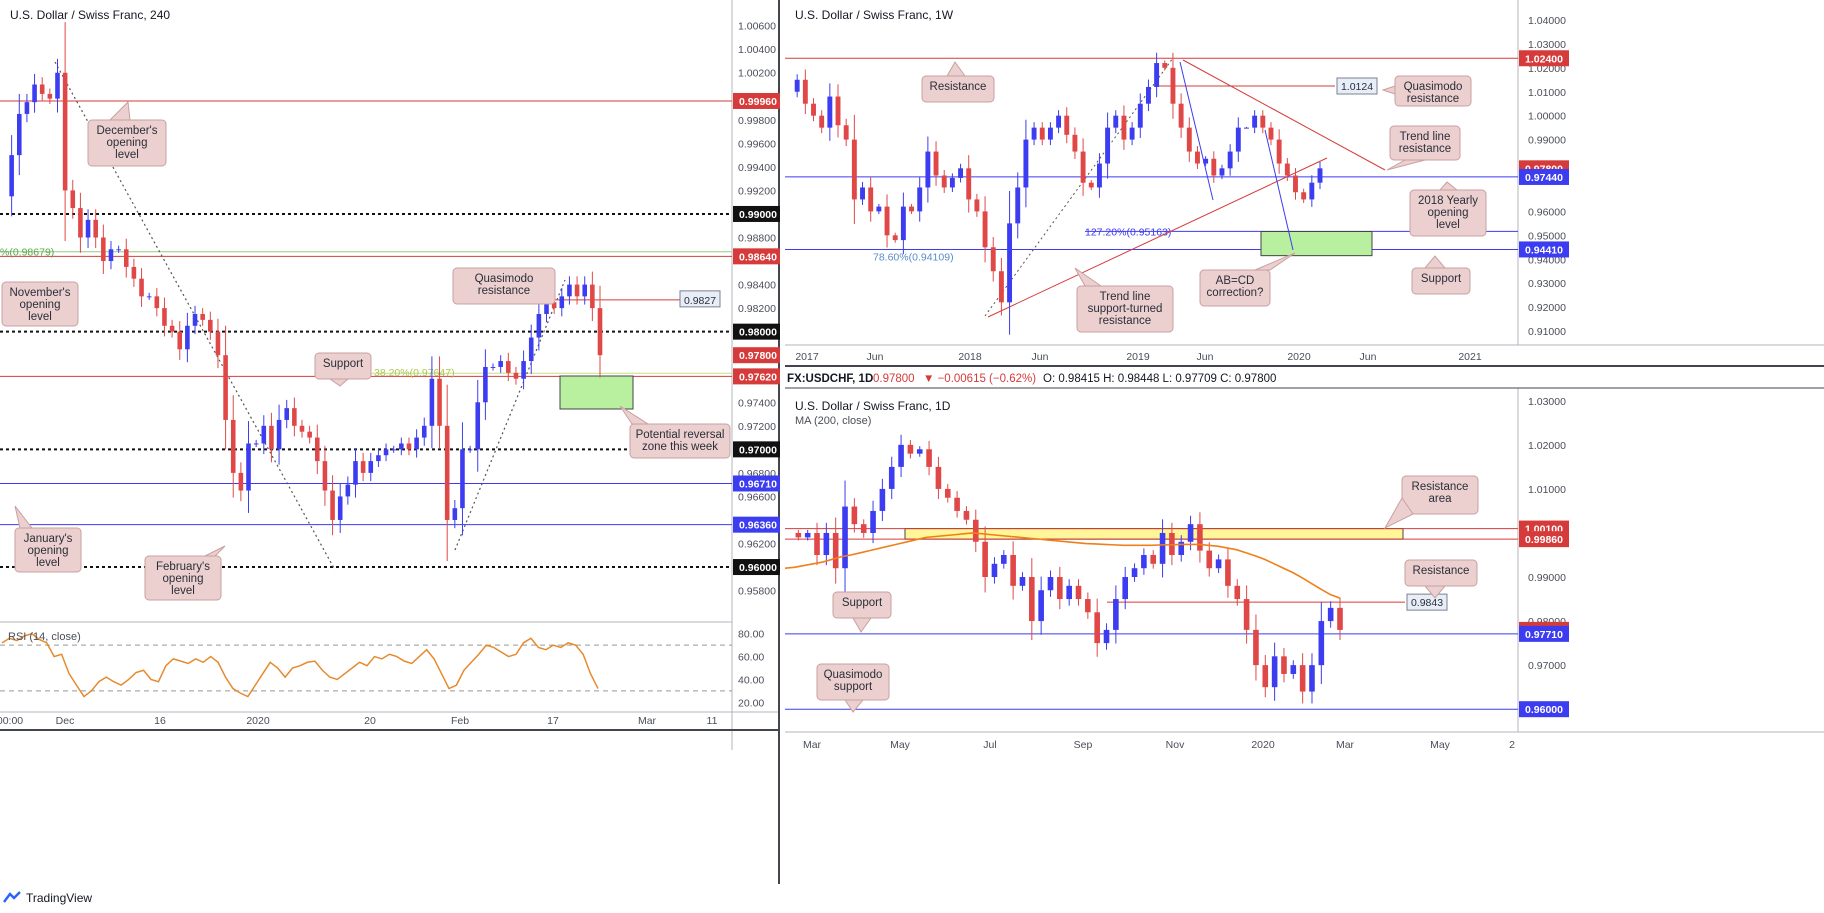 The height and width of the screenshot is (913, 1824). I want to click on w-x-tick: Jun, so click(1205, 357).